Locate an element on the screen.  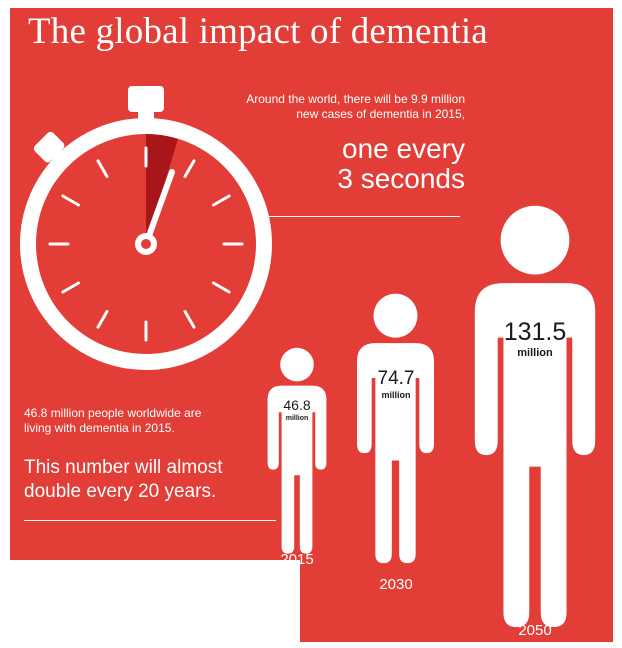
divider-rule-bottom is located at coordinates (150, 520).